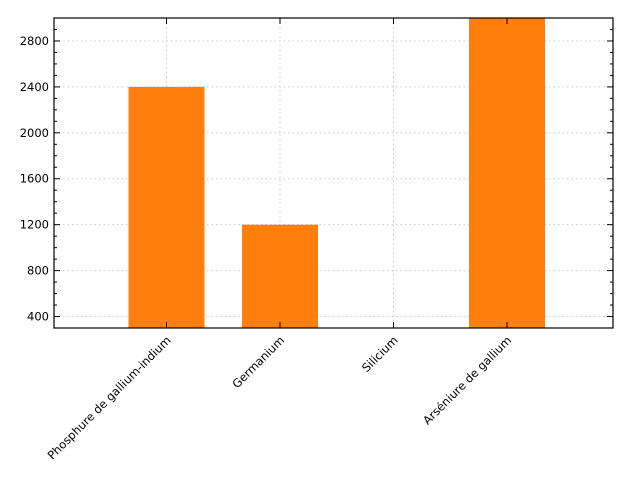 The height and width of the screenshot is (480, 640). Describe the element at coordinates (34, 87) in the screenshot. I see `y-tick-label: 2400` at that location.